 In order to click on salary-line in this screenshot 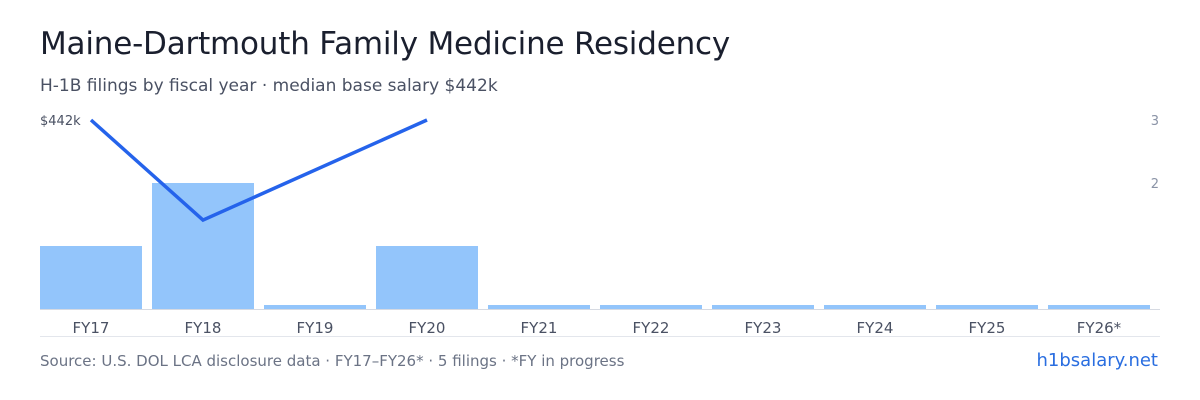, I will do `click(258, 170)`.